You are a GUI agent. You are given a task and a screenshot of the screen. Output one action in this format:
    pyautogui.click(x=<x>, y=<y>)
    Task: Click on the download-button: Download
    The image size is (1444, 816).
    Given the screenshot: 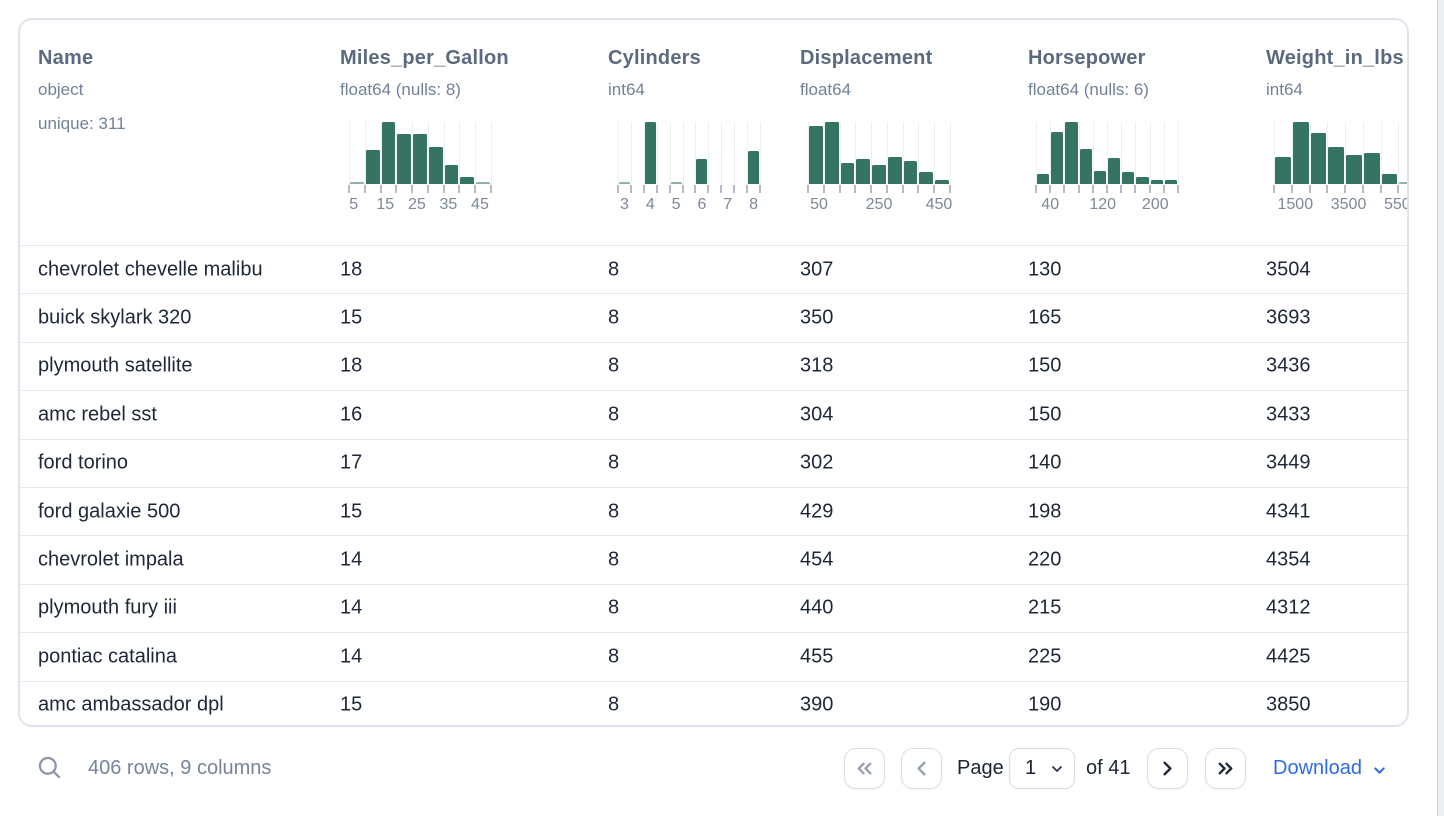 What is the action you would take?
    pyautogui.click(x=1330, y=768)
    